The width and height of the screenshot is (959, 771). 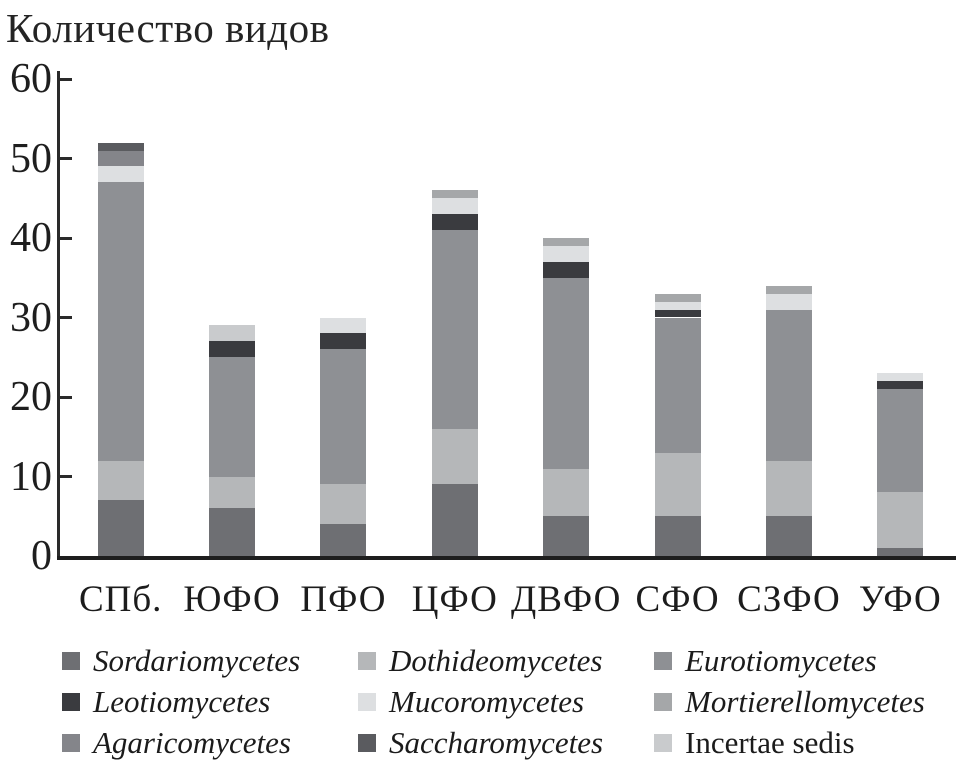 I want to click on x-axis-label-СЗФО: СЗФО, so click(x=789, y=599).